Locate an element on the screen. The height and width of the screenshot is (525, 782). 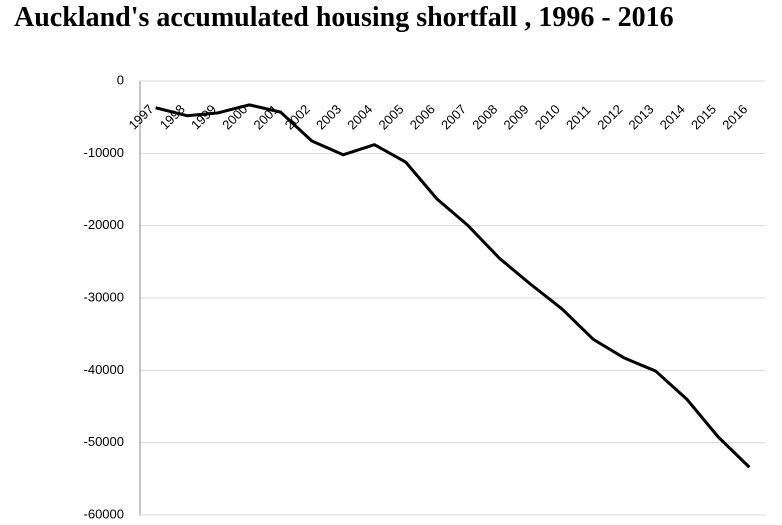
x-tick-label: 1999 is located at coordinates (203, 116).